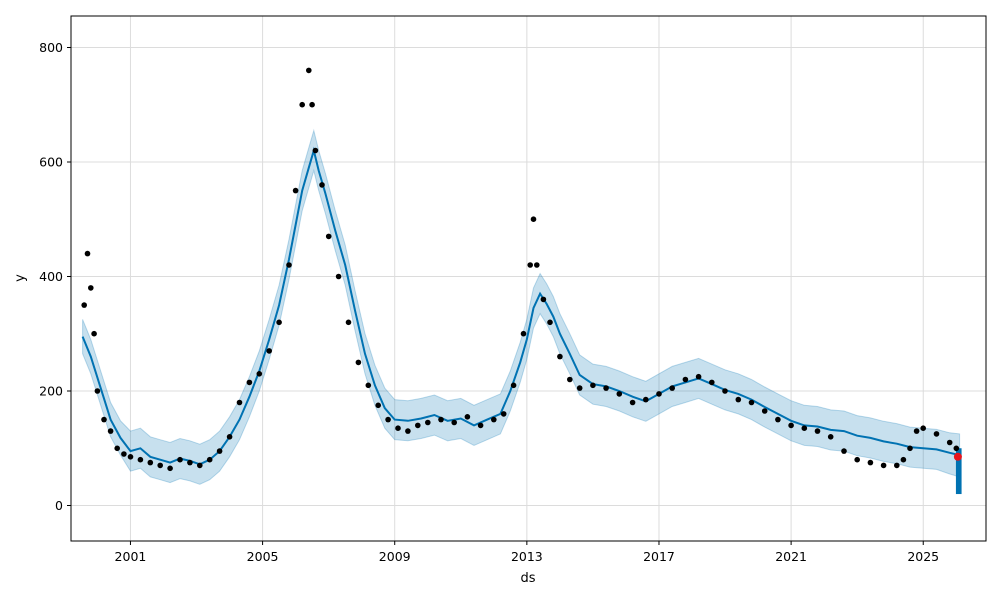  I want to click on y-axis-ticks: 0 200 400 600 800, so click(55, 276).